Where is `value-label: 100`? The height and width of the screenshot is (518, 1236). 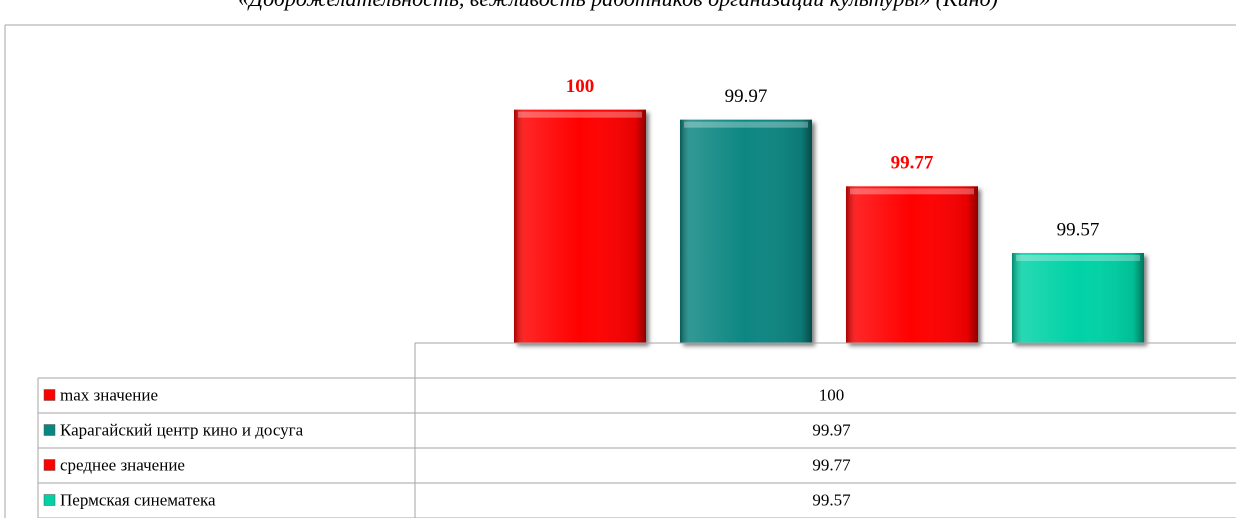 value-label: 100 is located at coordinates (580, 86).